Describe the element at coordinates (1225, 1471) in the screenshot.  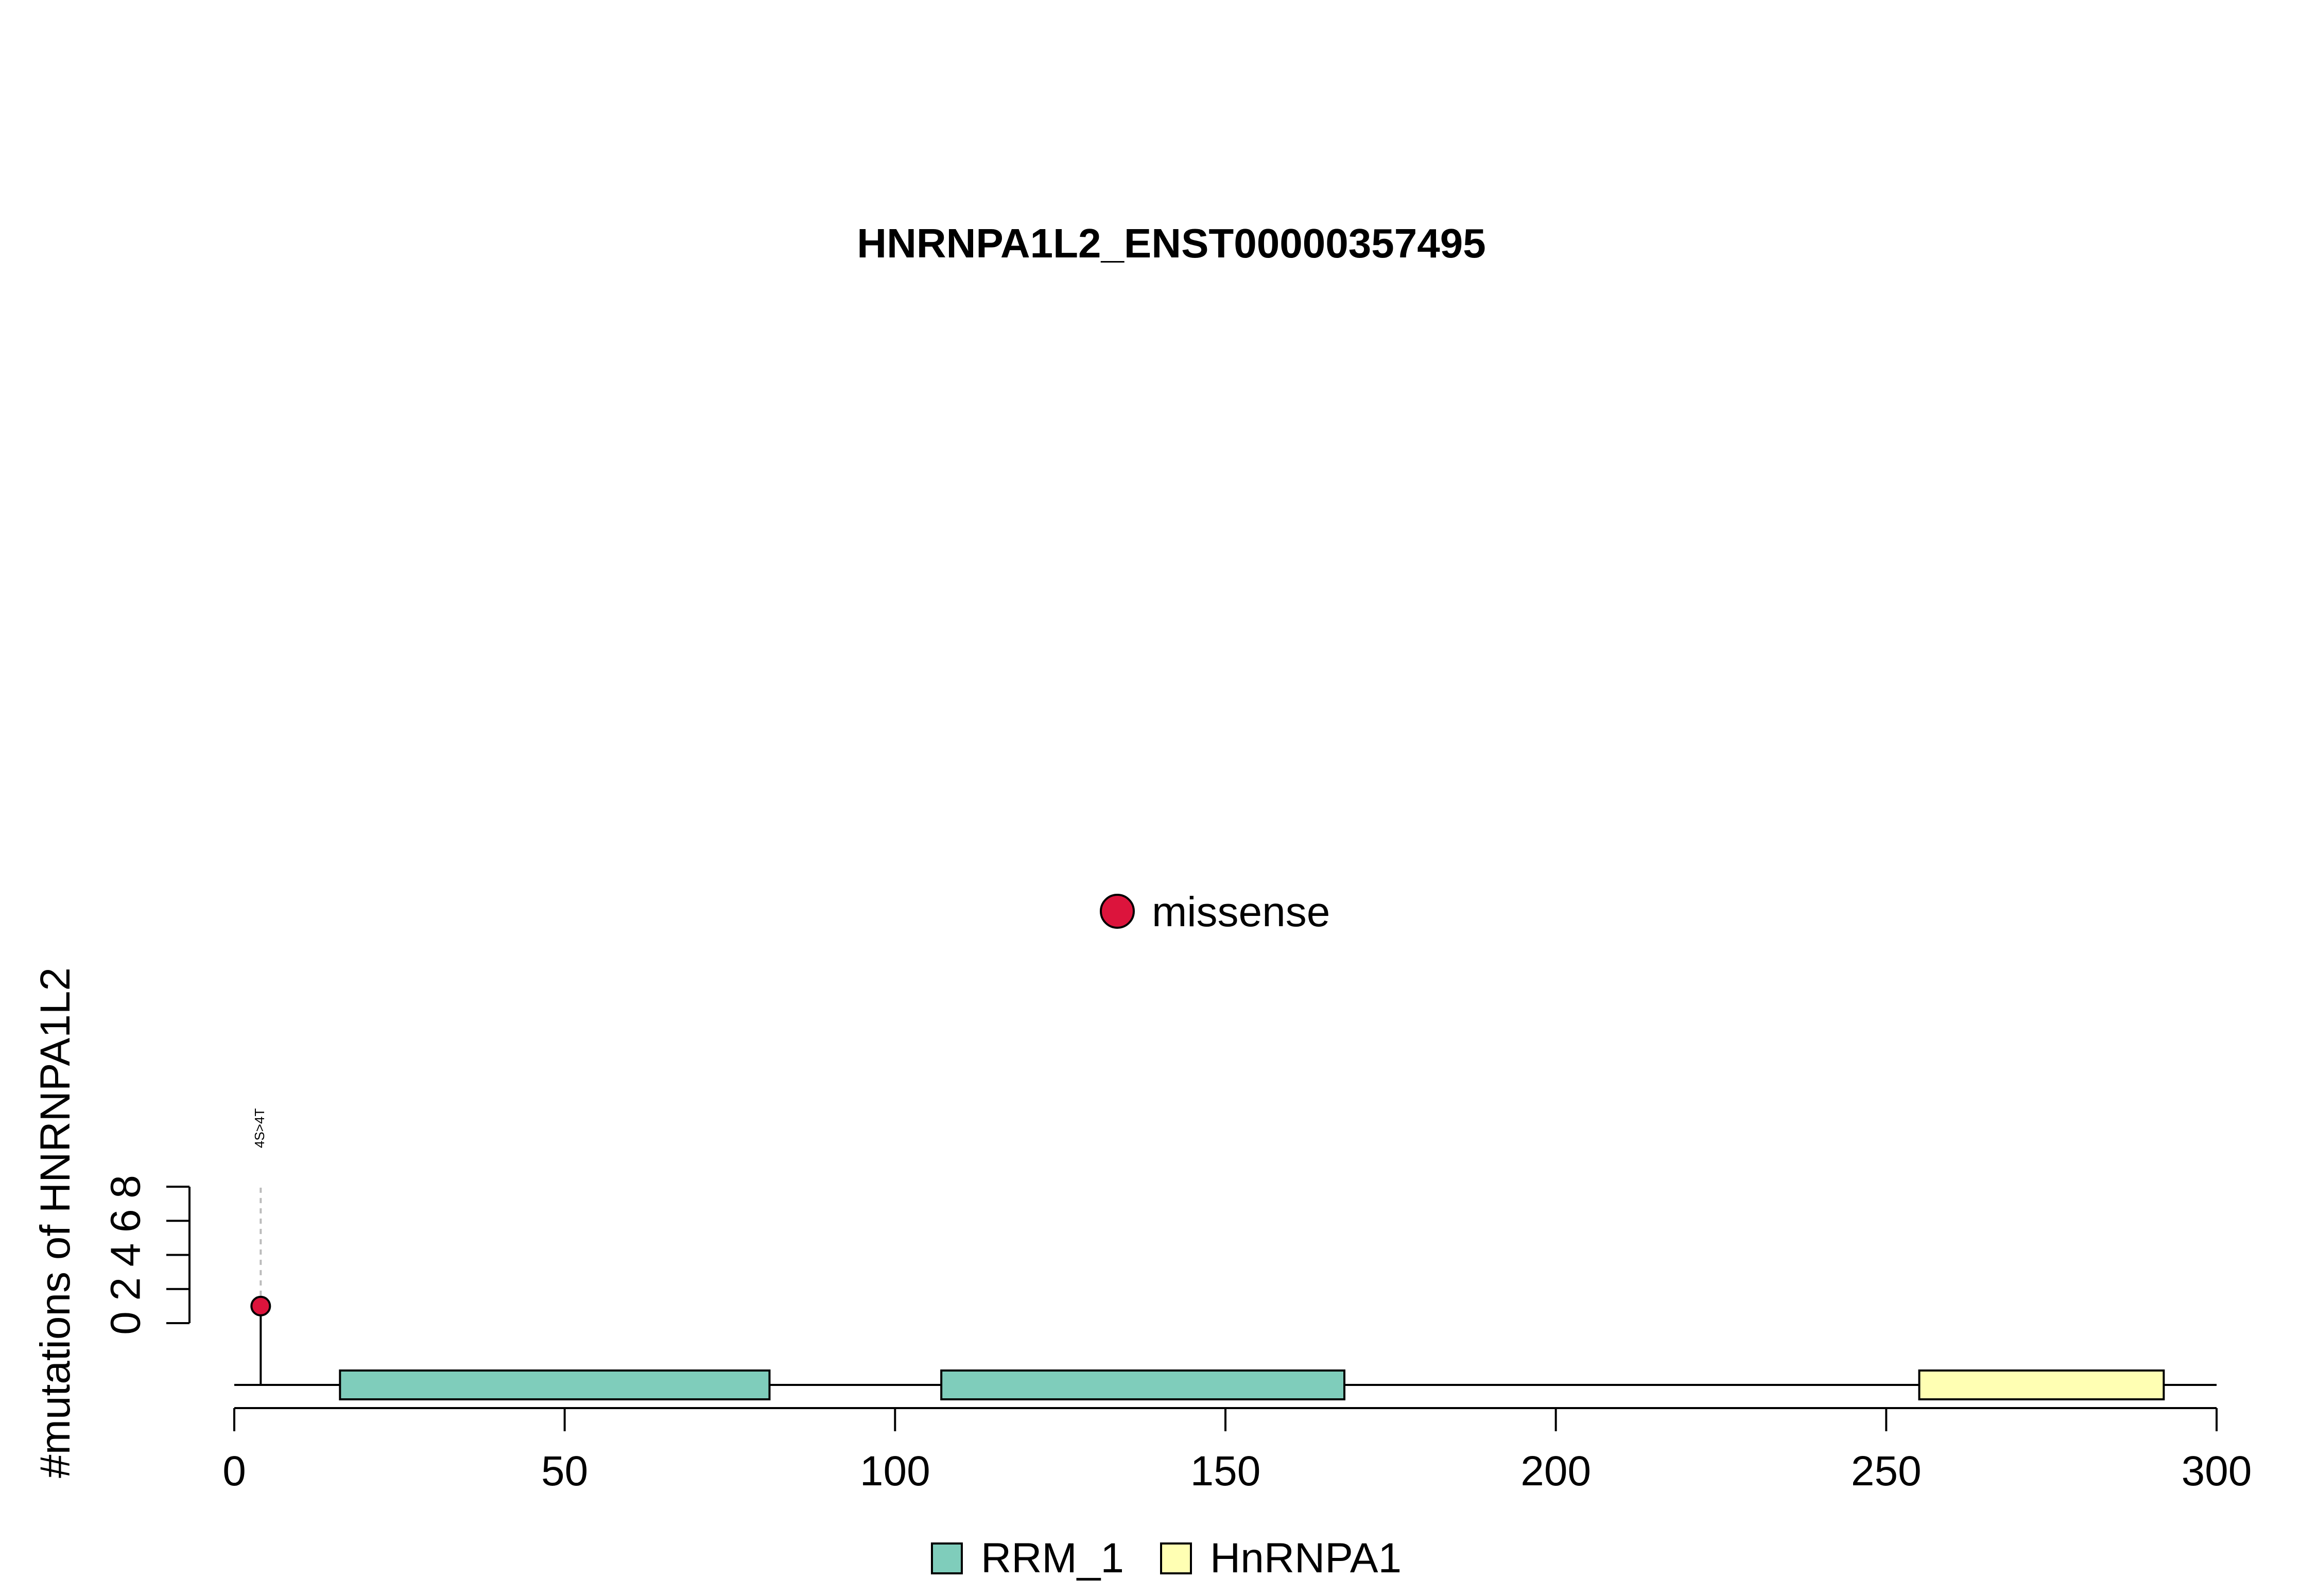
I see `x-tick-label: 150` at that location.